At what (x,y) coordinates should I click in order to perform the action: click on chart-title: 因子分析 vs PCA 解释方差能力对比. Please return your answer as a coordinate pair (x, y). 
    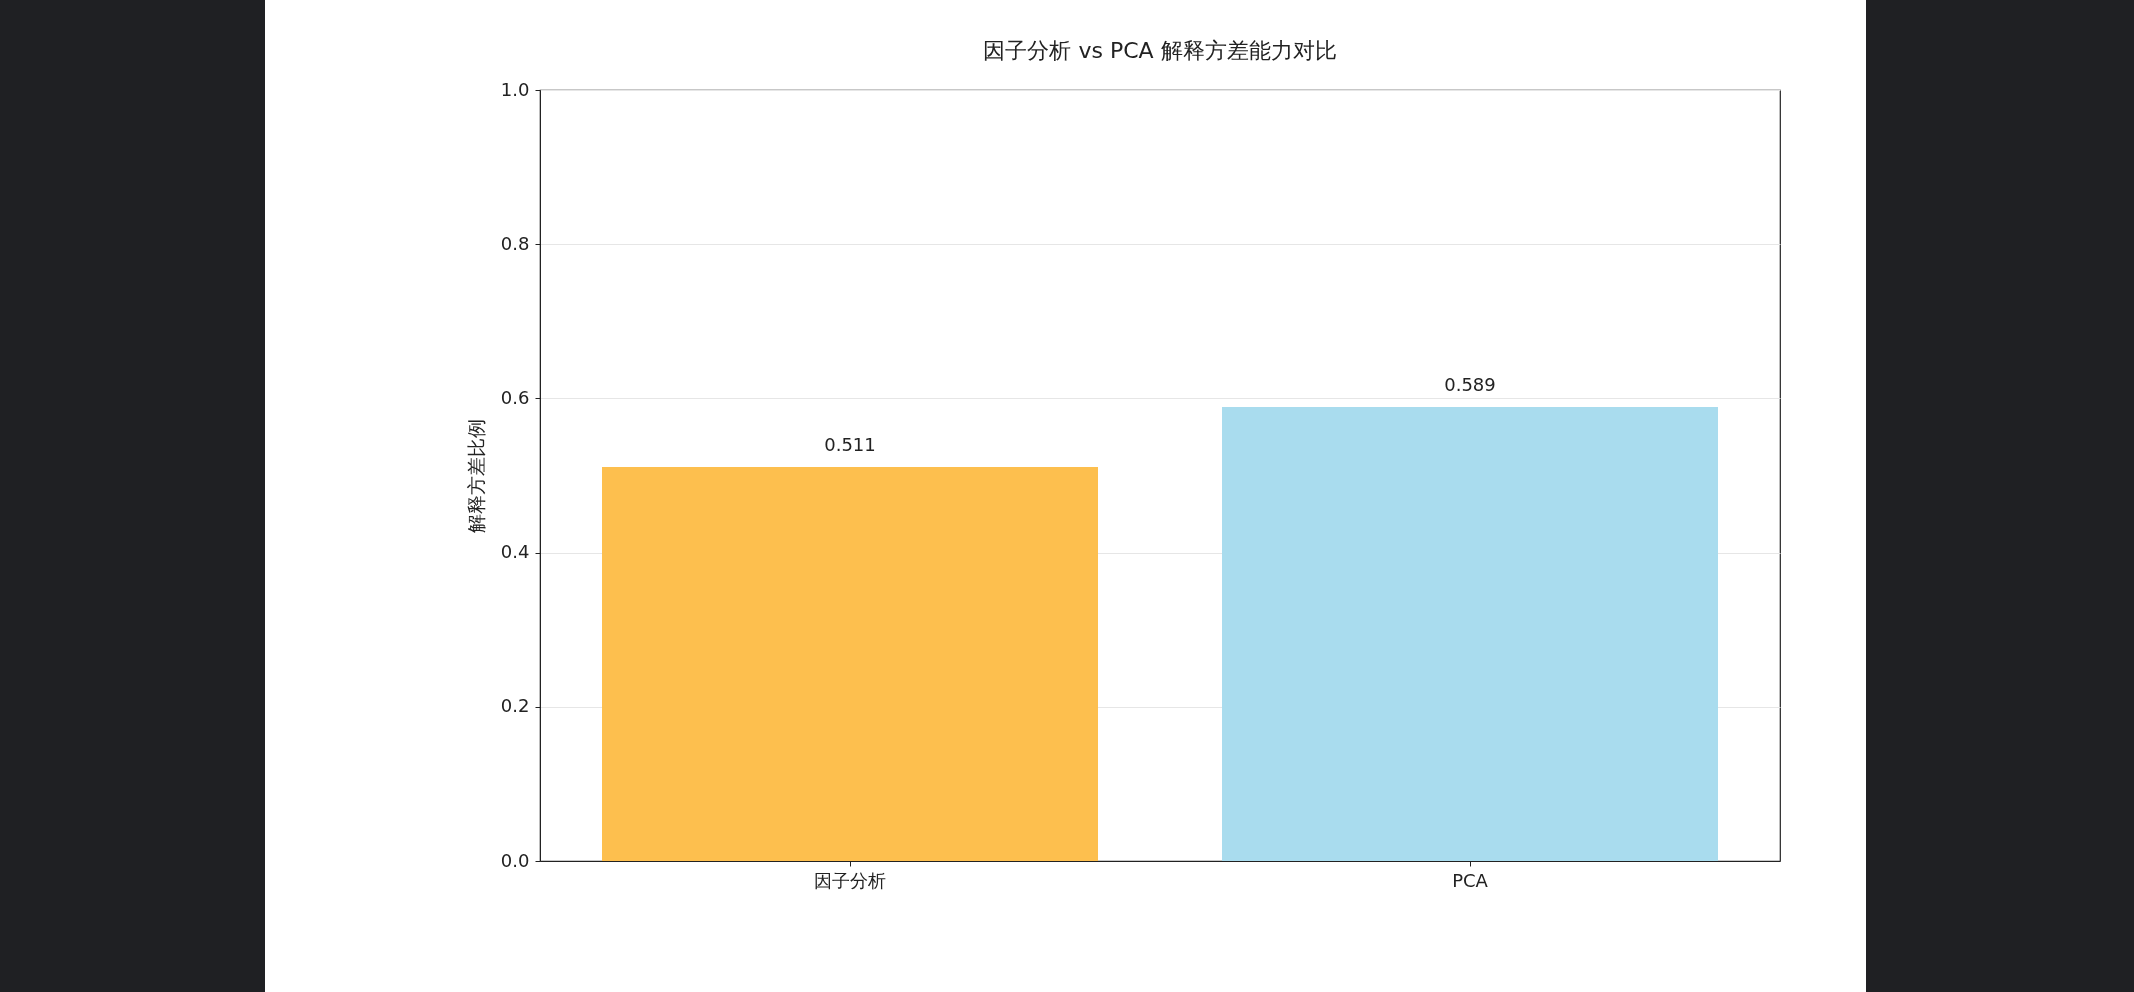
    Looking at the image, I should click on (1160, 50).